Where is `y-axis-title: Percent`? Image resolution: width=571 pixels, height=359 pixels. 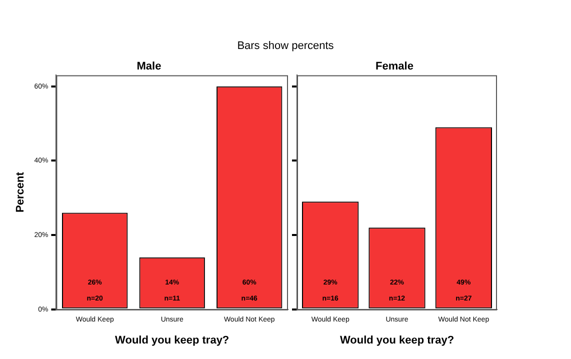
y-axis-title: Percent is located at coordinates (20, 192).